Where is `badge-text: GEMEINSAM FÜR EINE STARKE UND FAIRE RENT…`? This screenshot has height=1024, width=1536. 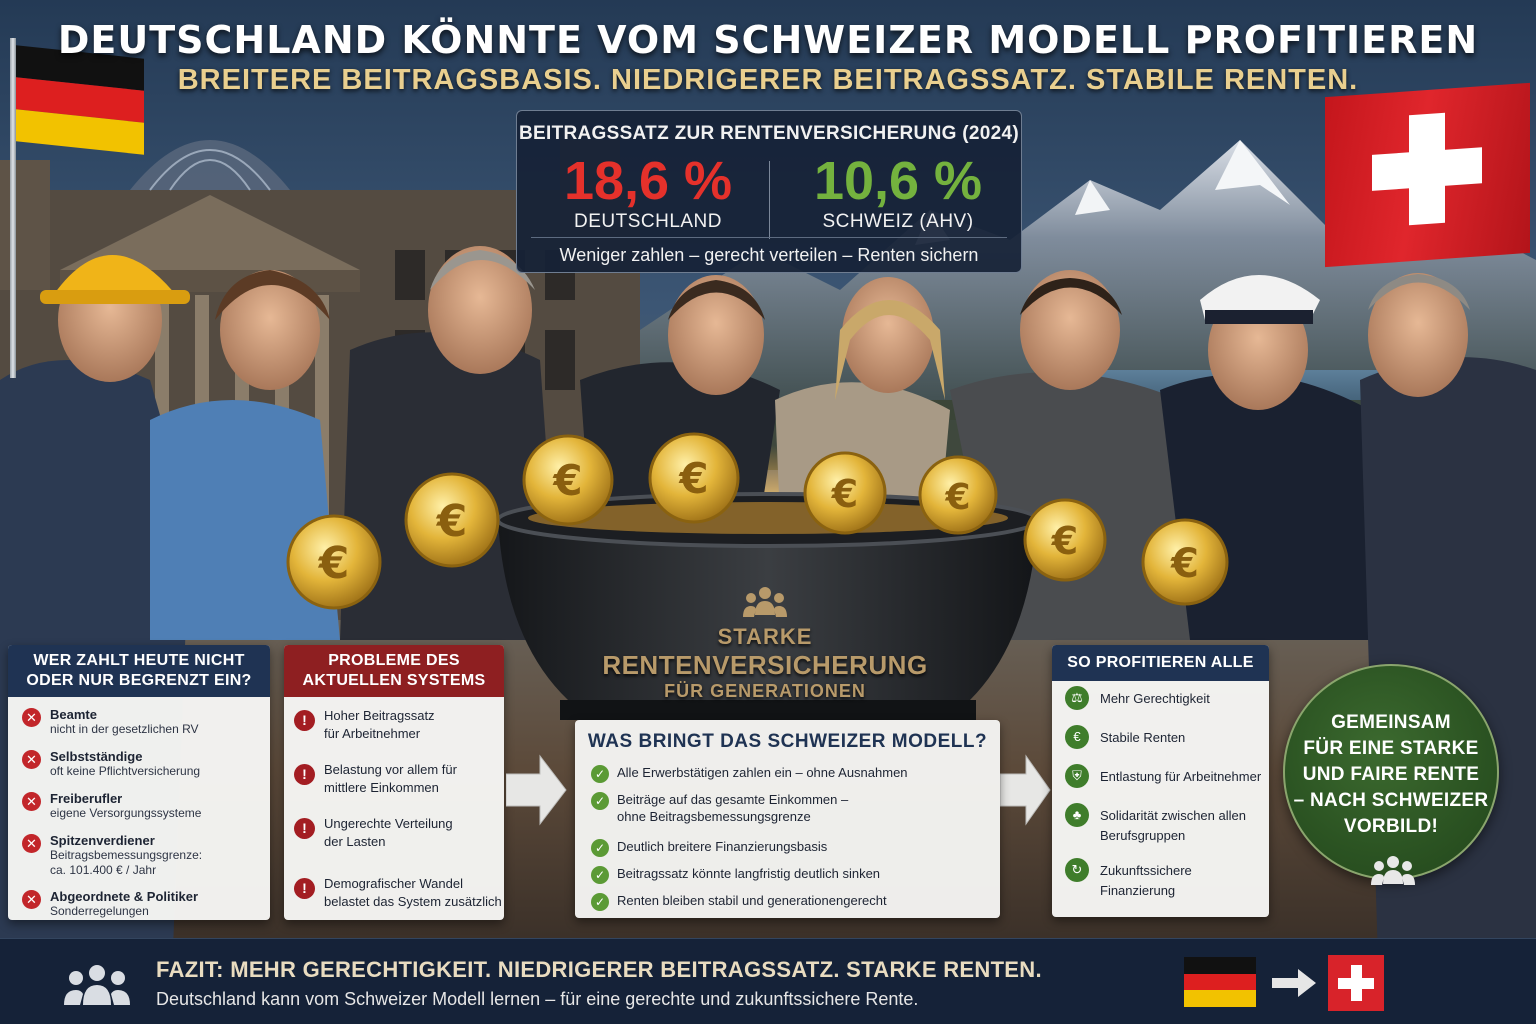
badge-text: GEMEINSAM FÜR EINE STARKE UND FAIRE RENT… is located at coordinates (1391, 775).